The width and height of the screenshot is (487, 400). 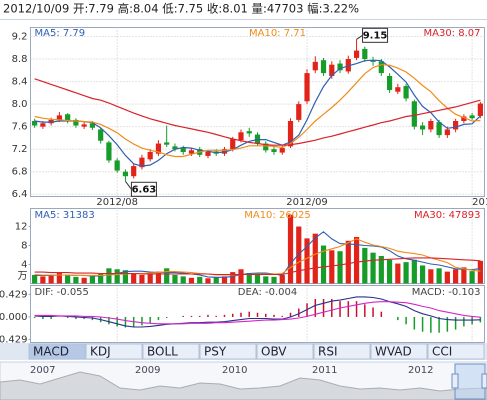 I want to click on tab-label: WVAD, so click(x=393, y=352).